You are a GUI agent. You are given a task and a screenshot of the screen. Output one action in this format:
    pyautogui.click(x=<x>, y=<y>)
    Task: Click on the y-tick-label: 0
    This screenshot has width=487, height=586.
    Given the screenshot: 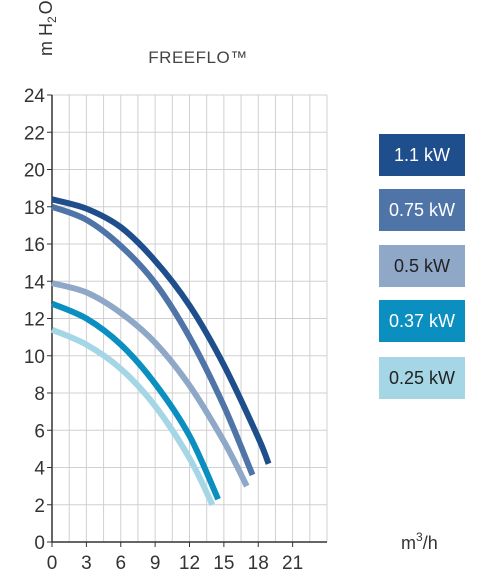 What is the action you would take?
    pyautogui.click(x=39, y=543)
    